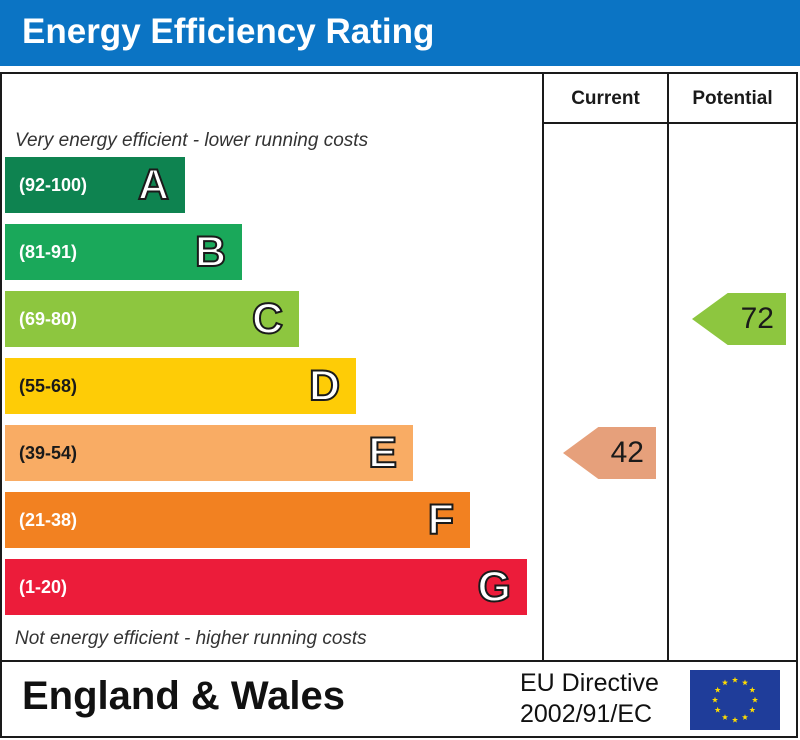  I want to click on divider-footer, so click(399, 661).